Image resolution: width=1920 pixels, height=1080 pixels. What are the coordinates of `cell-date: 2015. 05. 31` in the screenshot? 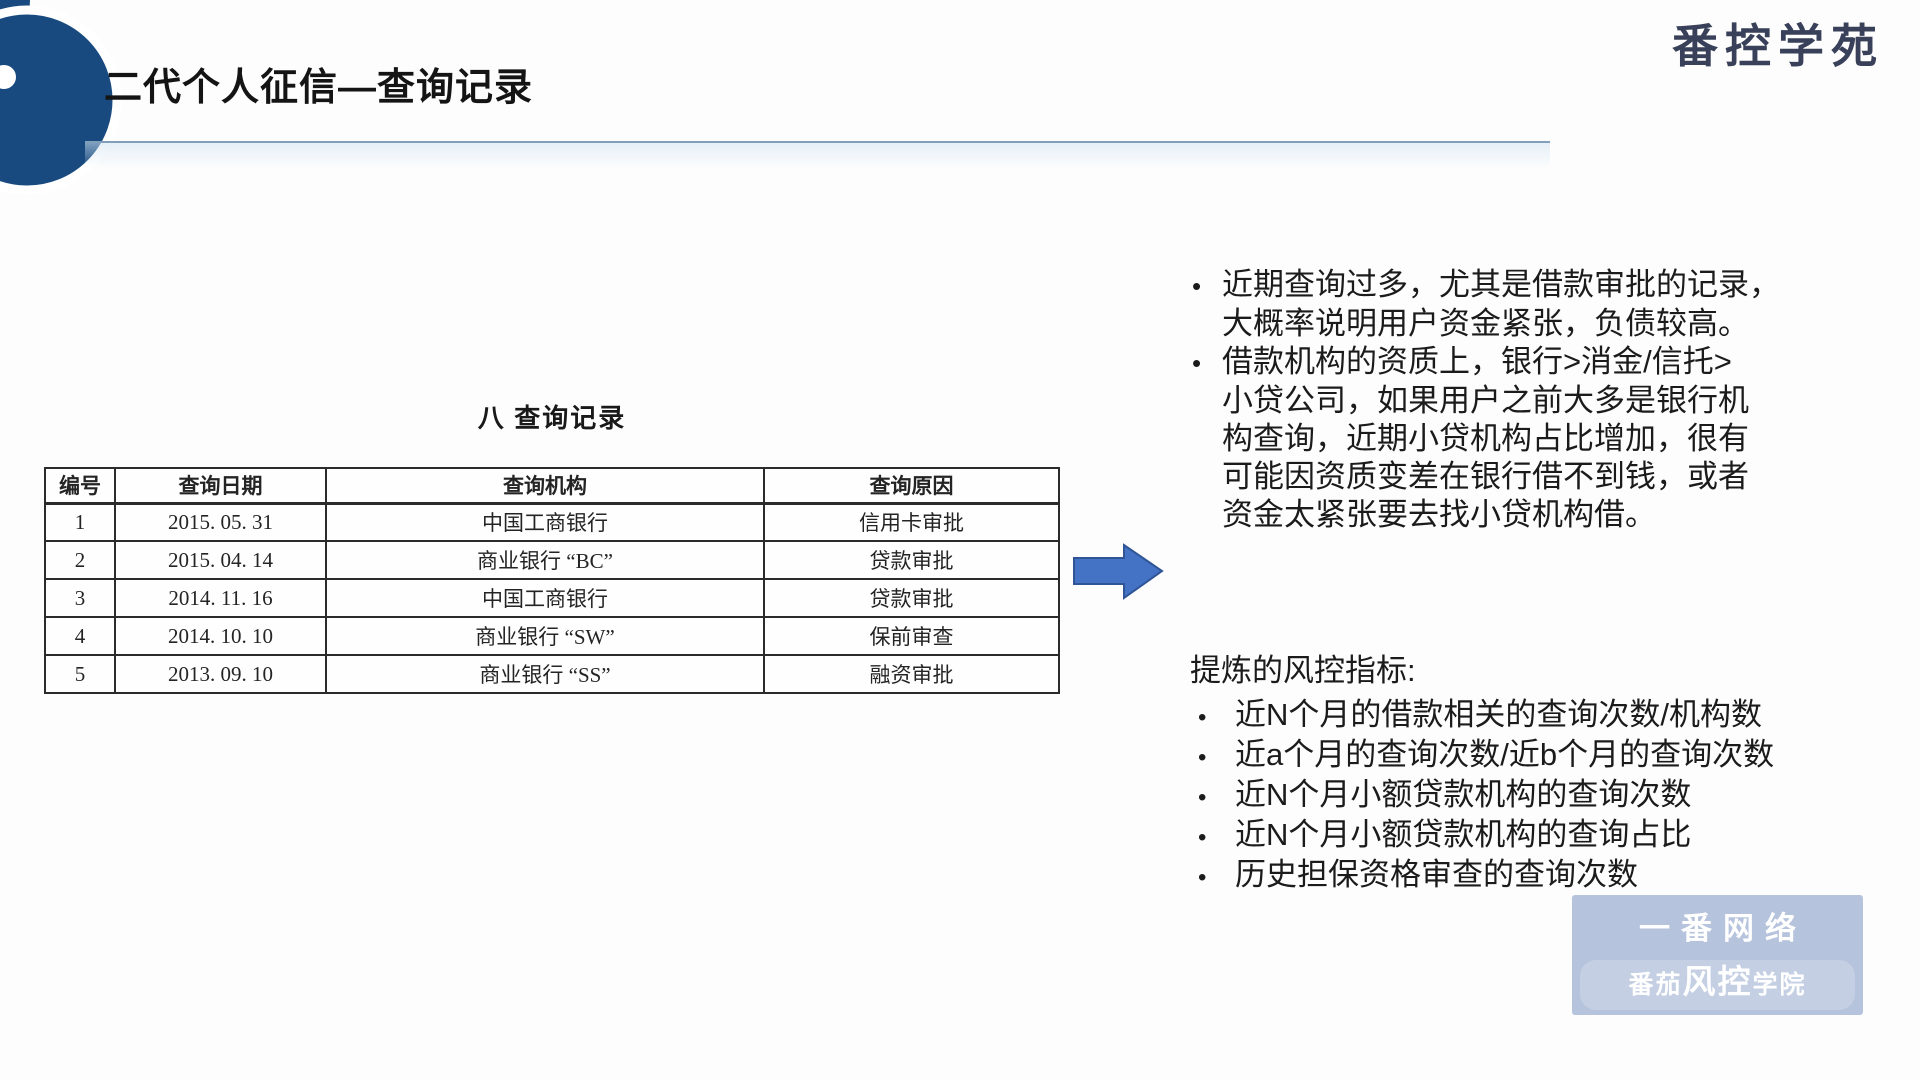 It's located at (220, 522).